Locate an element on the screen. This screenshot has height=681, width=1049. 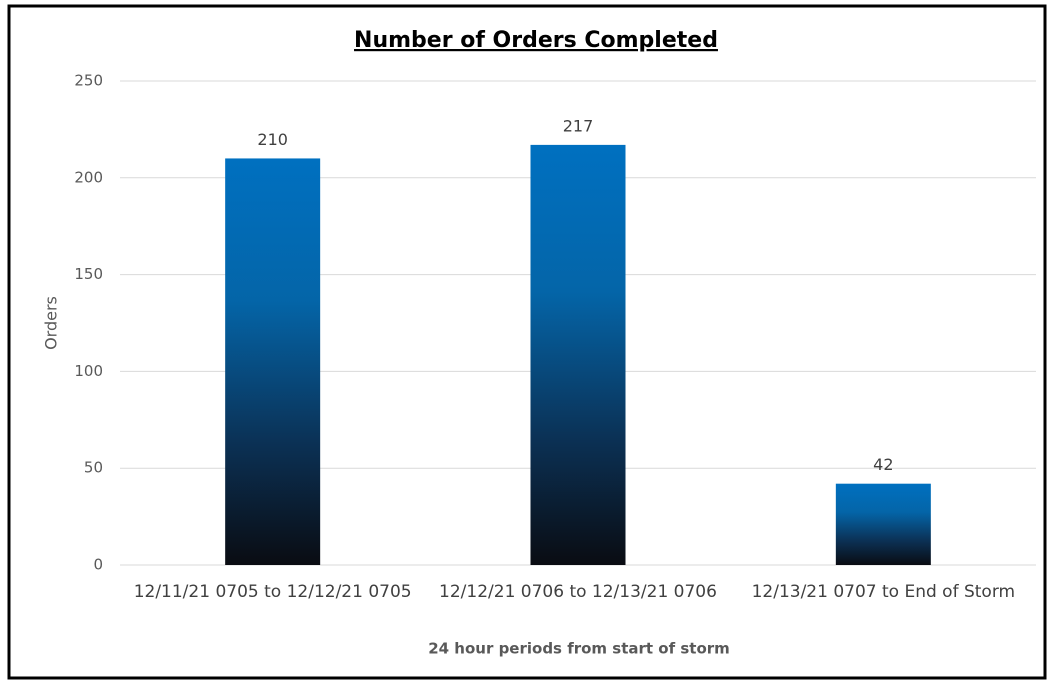
data-label: 217 is located at coordinates (578, 125).